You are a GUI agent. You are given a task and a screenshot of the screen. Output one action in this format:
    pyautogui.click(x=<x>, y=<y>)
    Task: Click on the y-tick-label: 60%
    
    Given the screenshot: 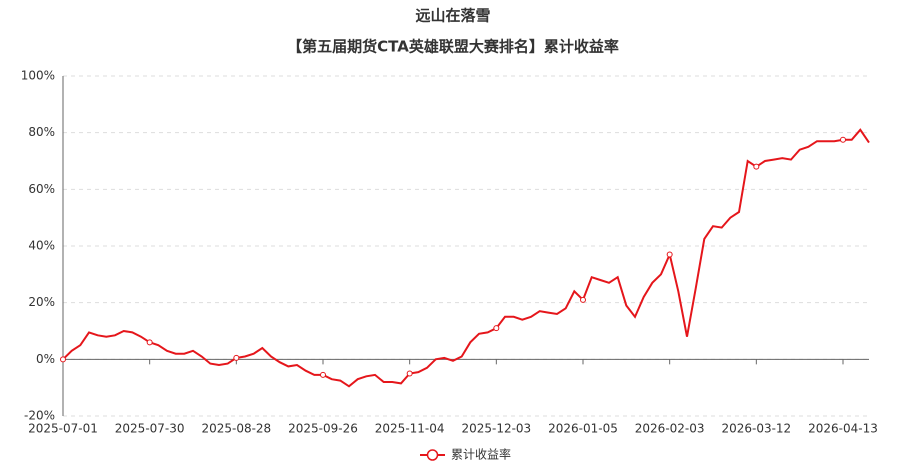 What is the action you would take?
    pyautogui.click(x=41, y=189)
    